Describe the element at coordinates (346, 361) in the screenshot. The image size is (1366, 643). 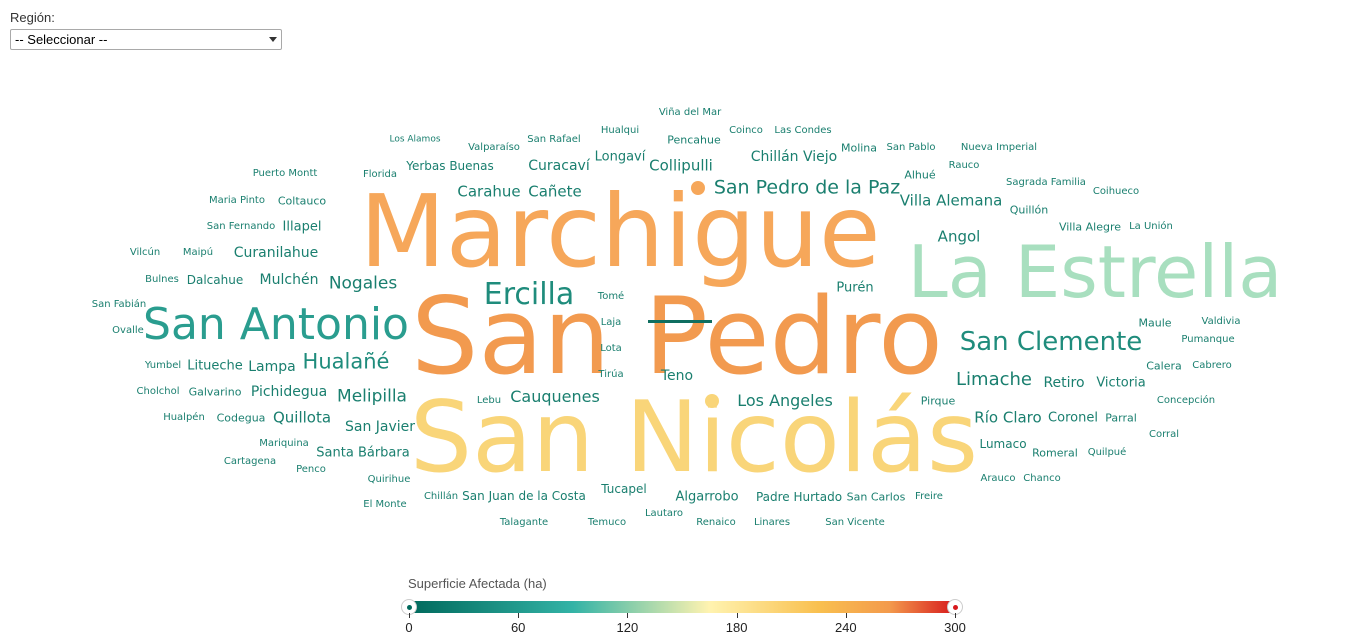
I see `cloud-word: Hualañé` at that location.